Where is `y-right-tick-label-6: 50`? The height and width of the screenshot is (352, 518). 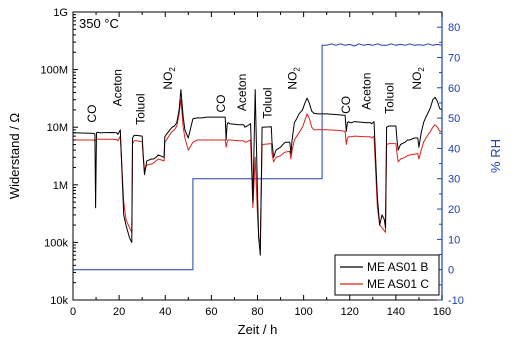
y-right-tick-label-6: 50 is located at coordinates (454, 119).